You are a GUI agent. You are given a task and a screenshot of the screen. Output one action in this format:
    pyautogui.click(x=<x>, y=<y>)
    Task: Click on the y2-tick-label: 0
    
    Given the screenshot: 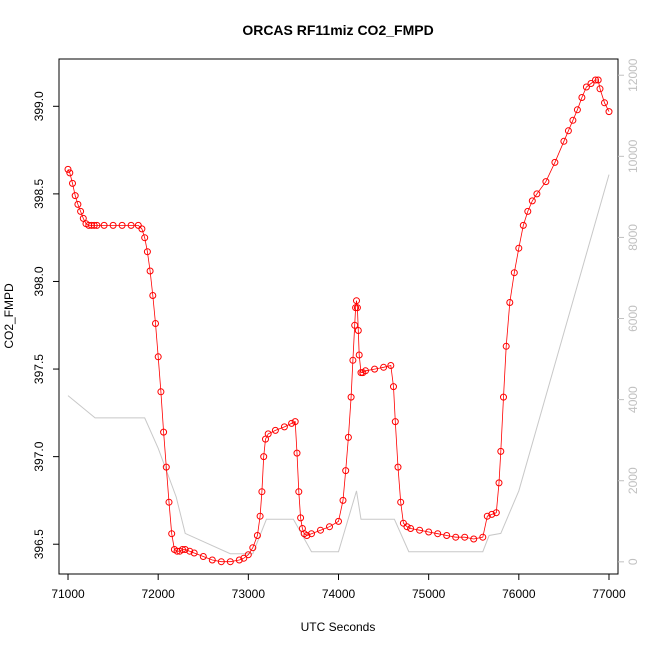 What is the action you would take?
    pyautogui.click(x=633, y=561)
    